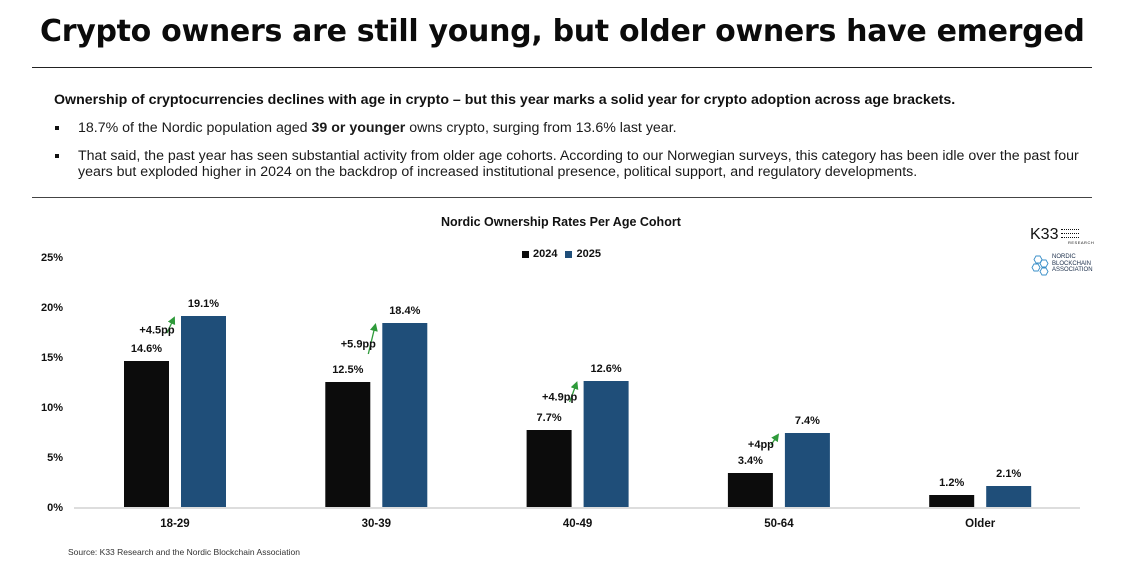 This screenshot has width=1124, height=563. Describe the element at coordinates (1081, 242) in the screenshot. I see `k33-logo-subtext: RESEARCH` at that location.